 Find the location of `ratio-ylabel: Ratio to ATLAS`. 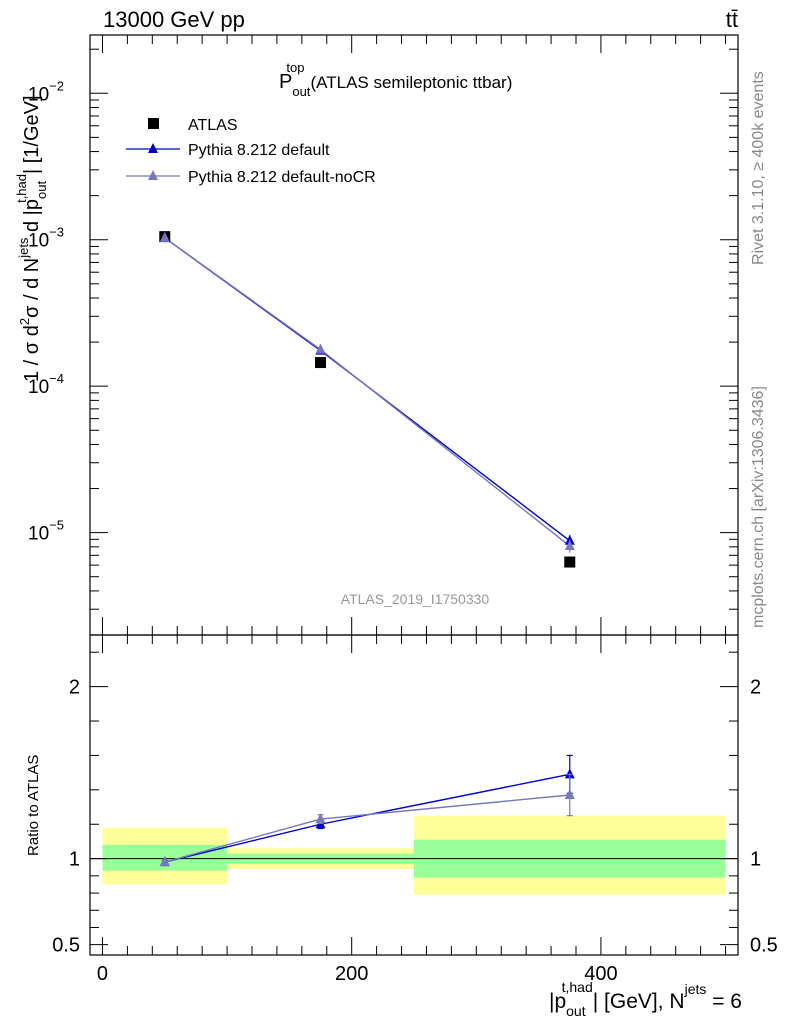

ratio-ylabel: Ratio to ATLAS is located at coordinates (33, 805).